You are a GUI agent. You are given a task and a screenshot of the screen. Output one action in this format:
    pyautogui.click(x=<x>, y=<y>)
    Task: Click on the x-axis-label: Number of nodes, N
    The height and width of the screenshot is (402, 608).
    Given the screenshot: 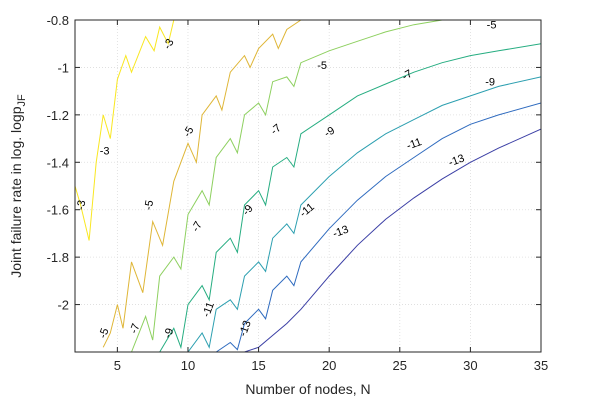 What is the action you would take?
    pyautogui.click(x=307, y=389)
    